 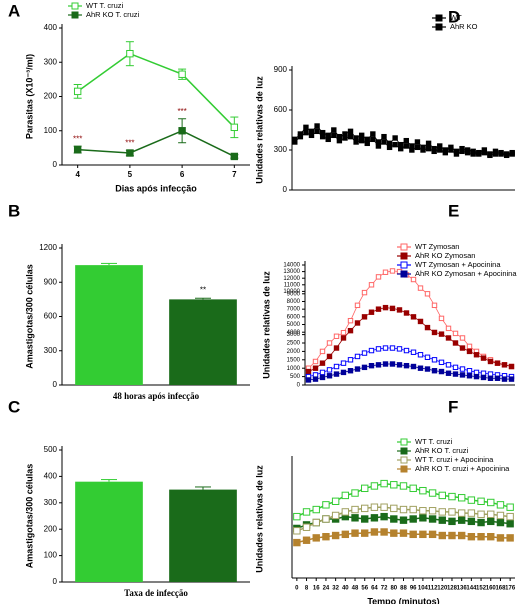 I want to click on y-tick-label: 100, so click(x=51, y=555).